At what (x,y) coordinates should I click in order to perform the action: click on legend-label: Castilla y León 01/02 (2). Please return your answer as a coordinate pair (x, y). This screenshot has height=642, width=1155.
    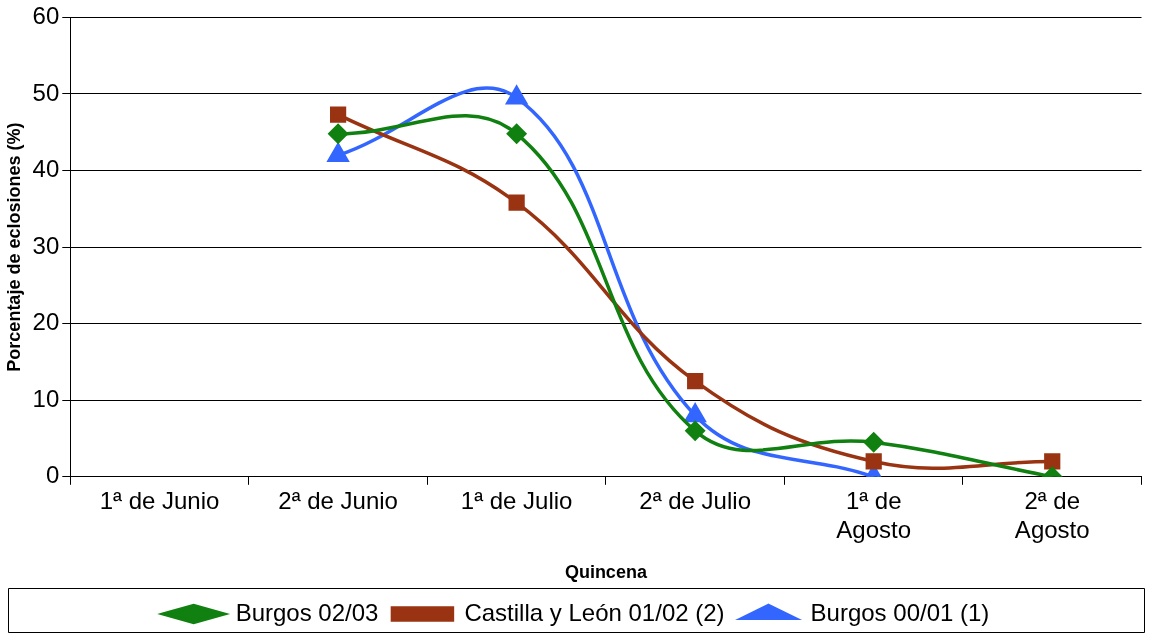
    Looking at the image, I should click on (594, 612).